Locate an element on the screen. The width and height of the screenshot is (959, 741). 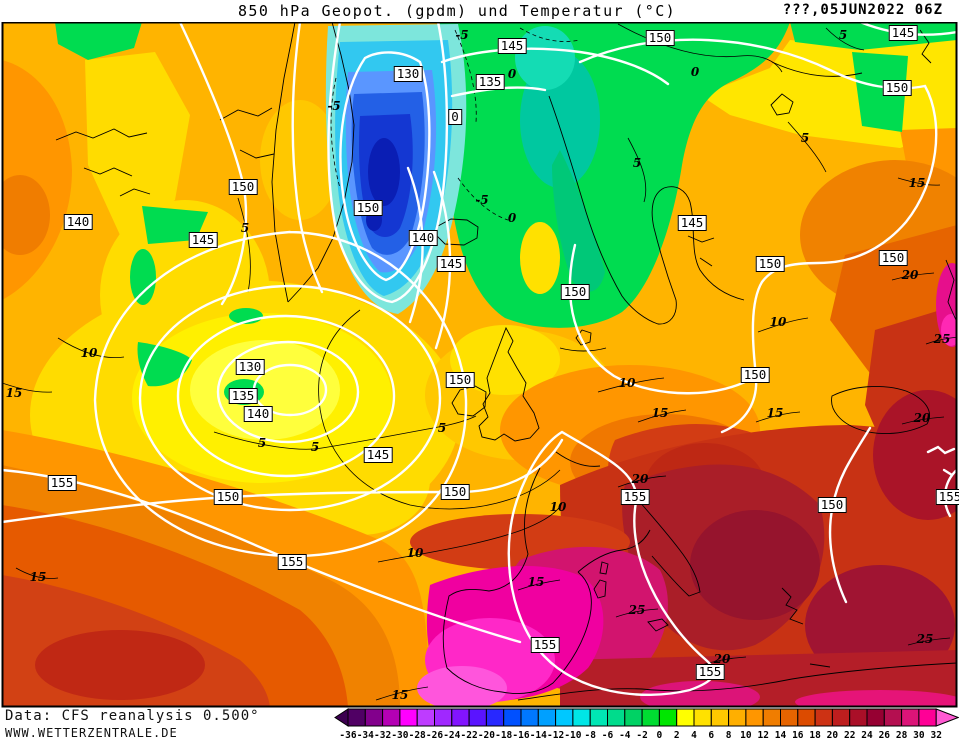
temperature-contour-label: -5 is located at coordinates (482, 200).